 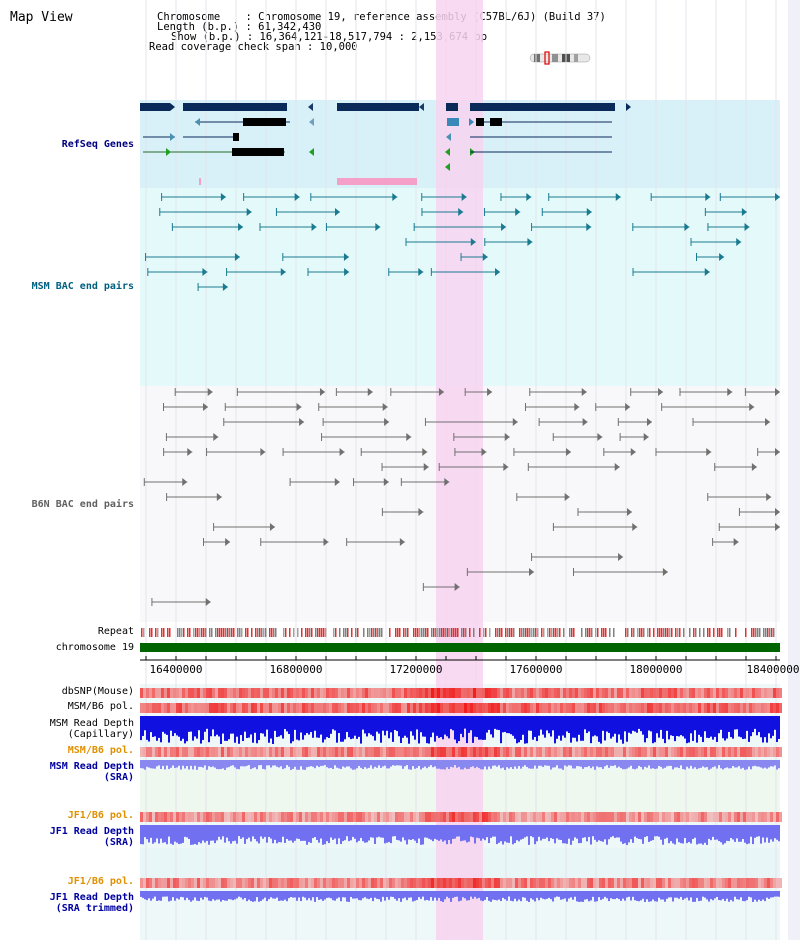 What do you see at coordinates (385, 144) in the screenshot?
I see `refseq-genes` at bounding box center [385, 144].